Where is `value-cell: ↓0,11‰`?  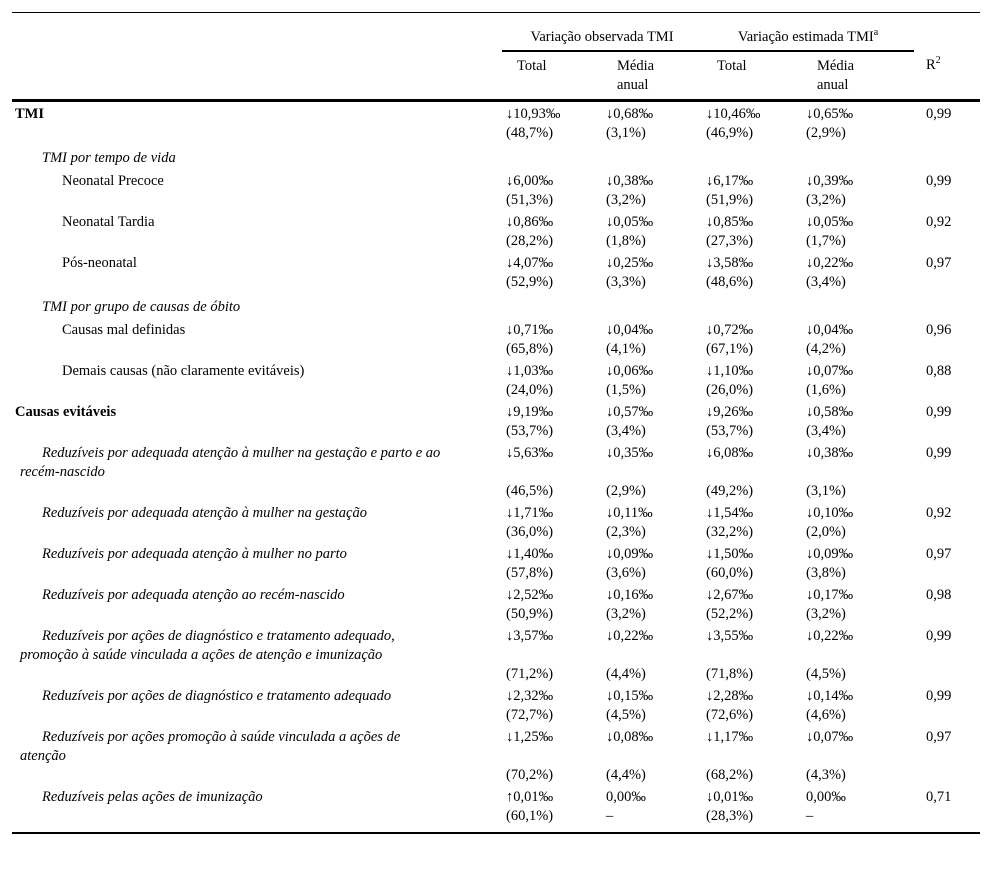
value-cell: ↓0,11‰ is located at coordinates (629, 513).